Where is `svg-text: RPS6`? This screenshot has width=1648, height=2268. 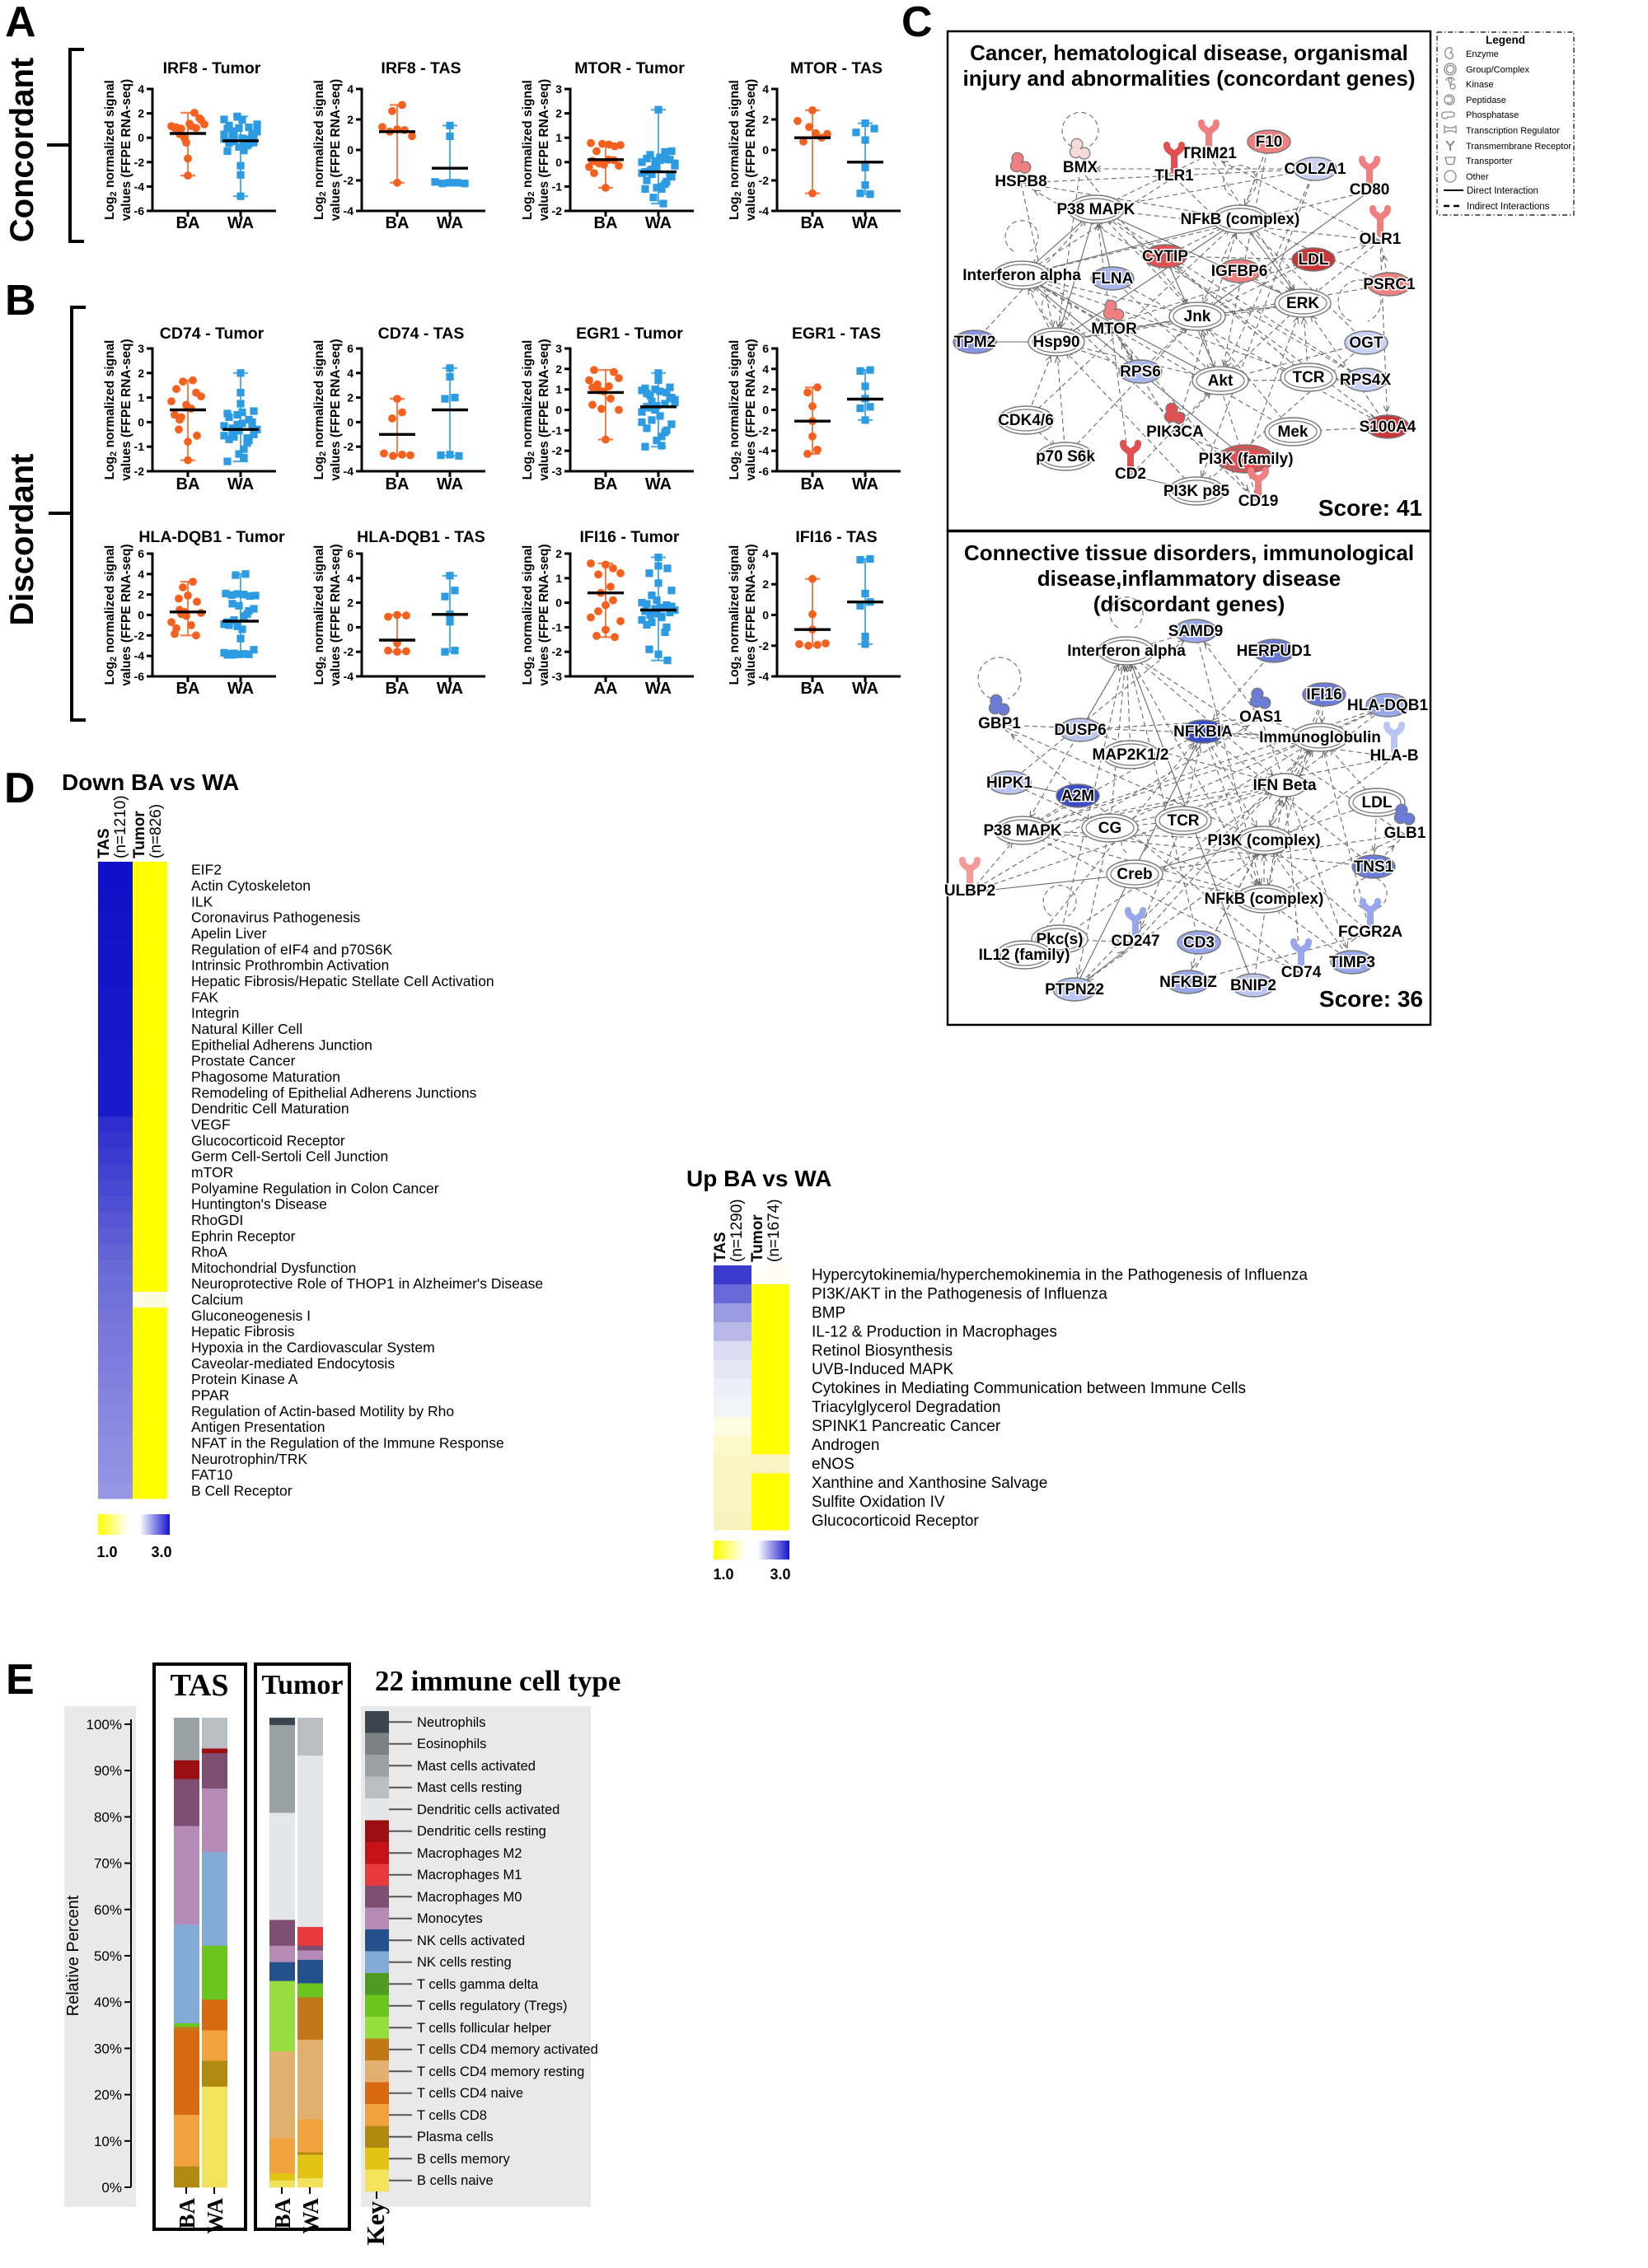 svg-text: RPS6 is located at coordinates (1140, 372).